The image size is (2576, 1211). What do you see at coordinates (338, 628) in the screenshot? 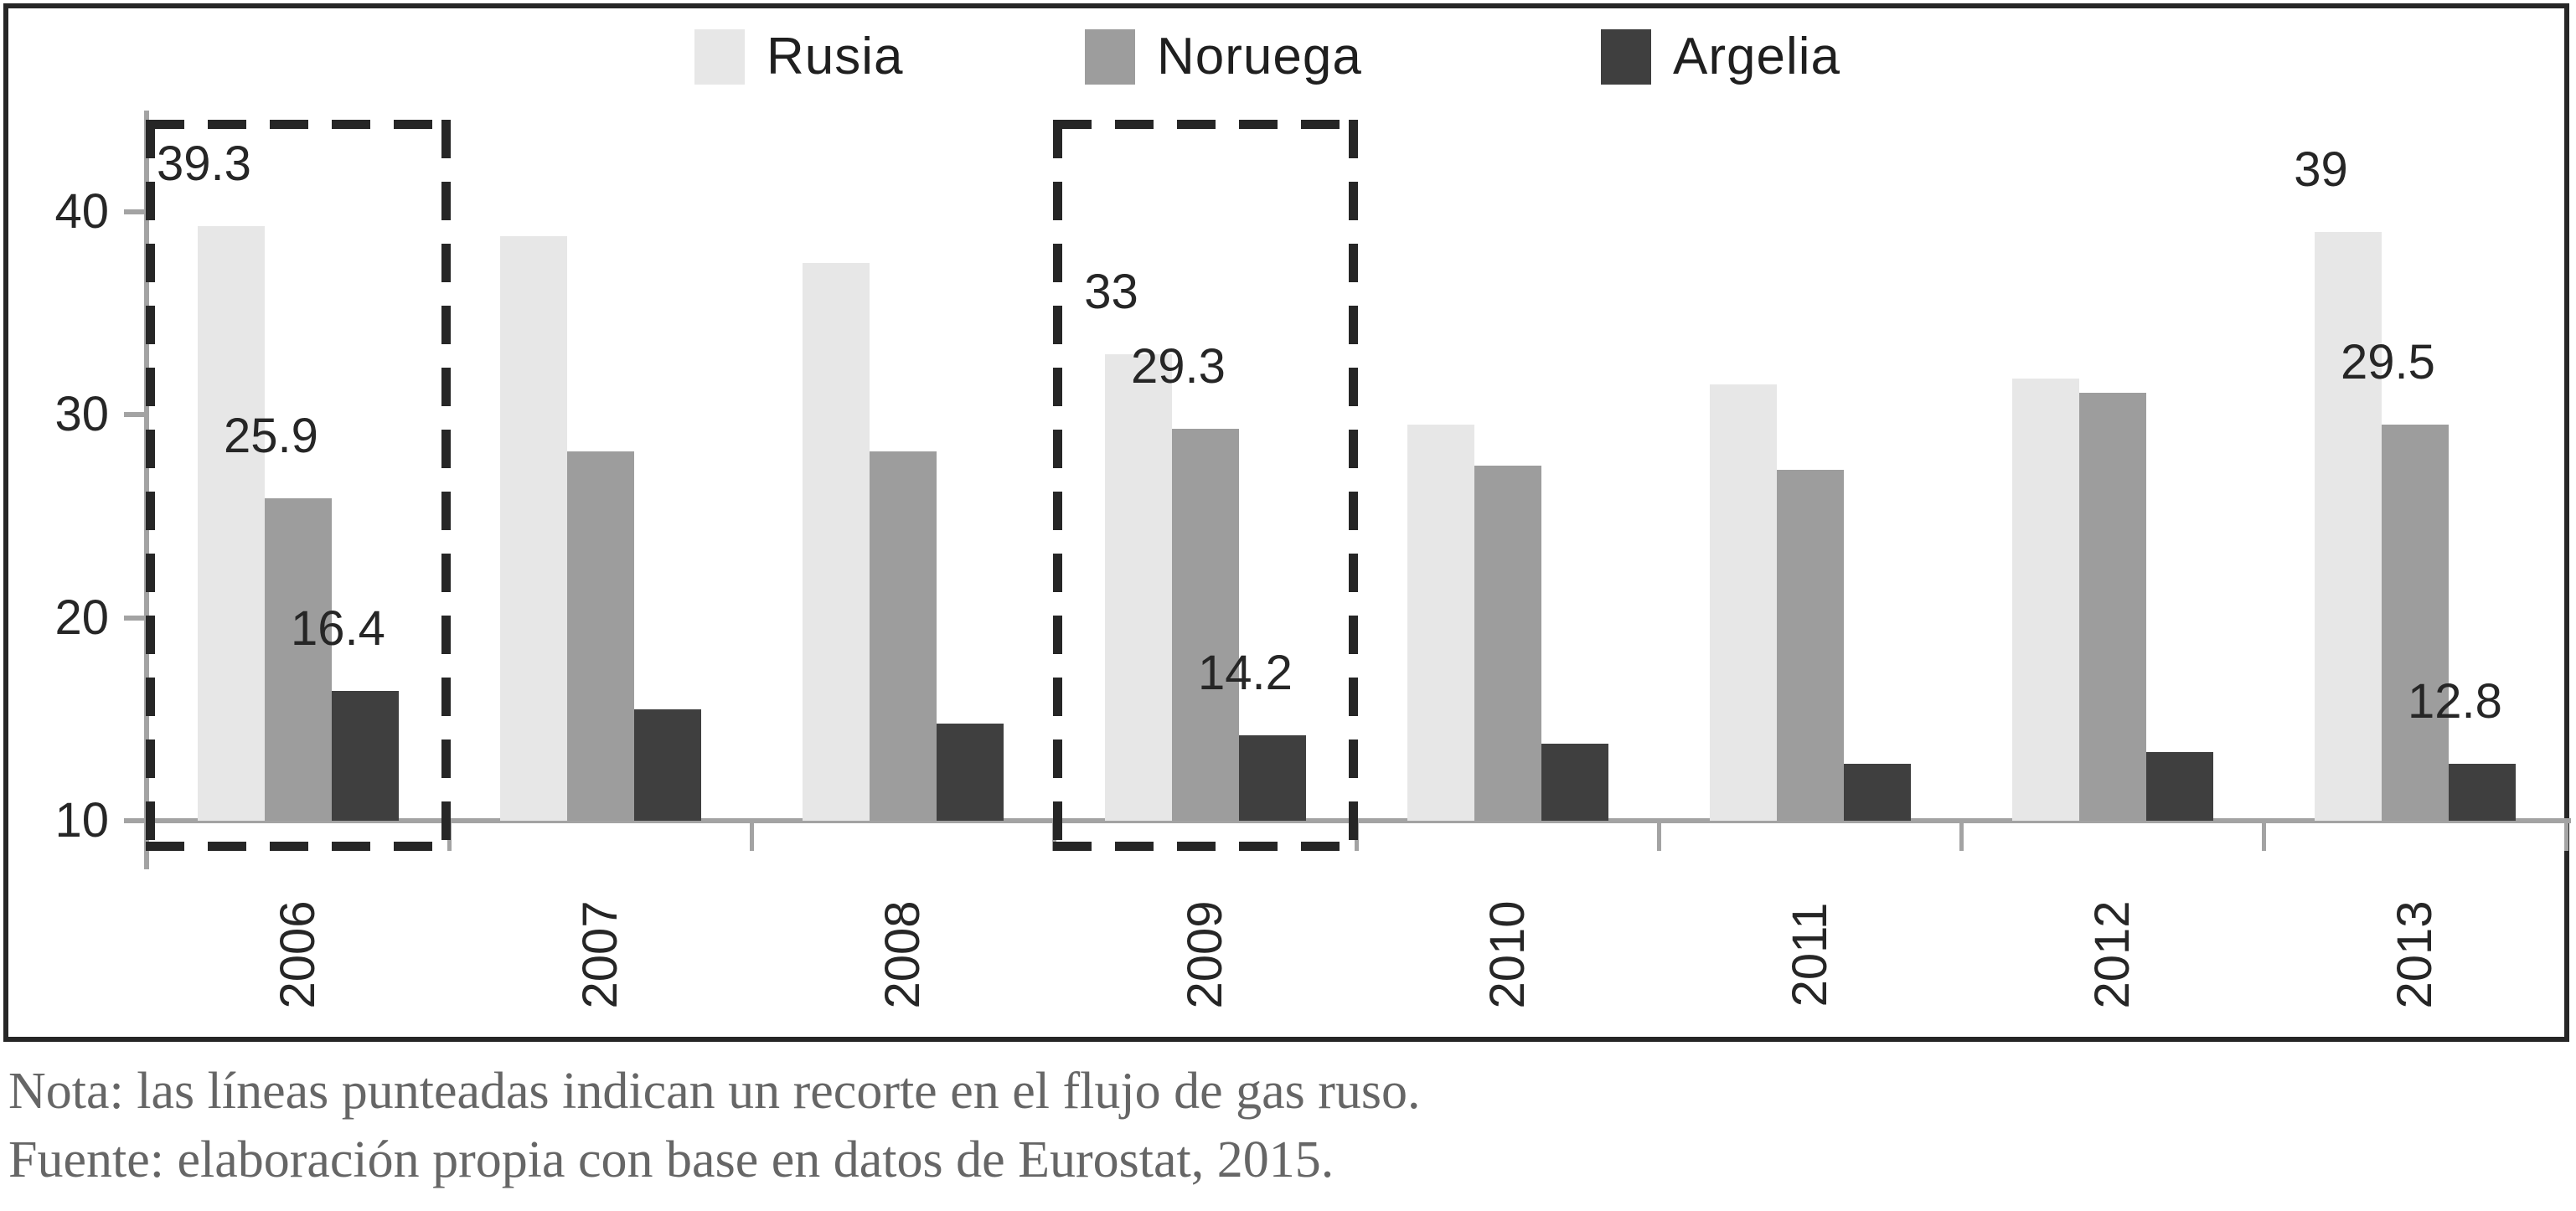
I see `bar-value-label: 16.4` at bounding box center [338, 628].